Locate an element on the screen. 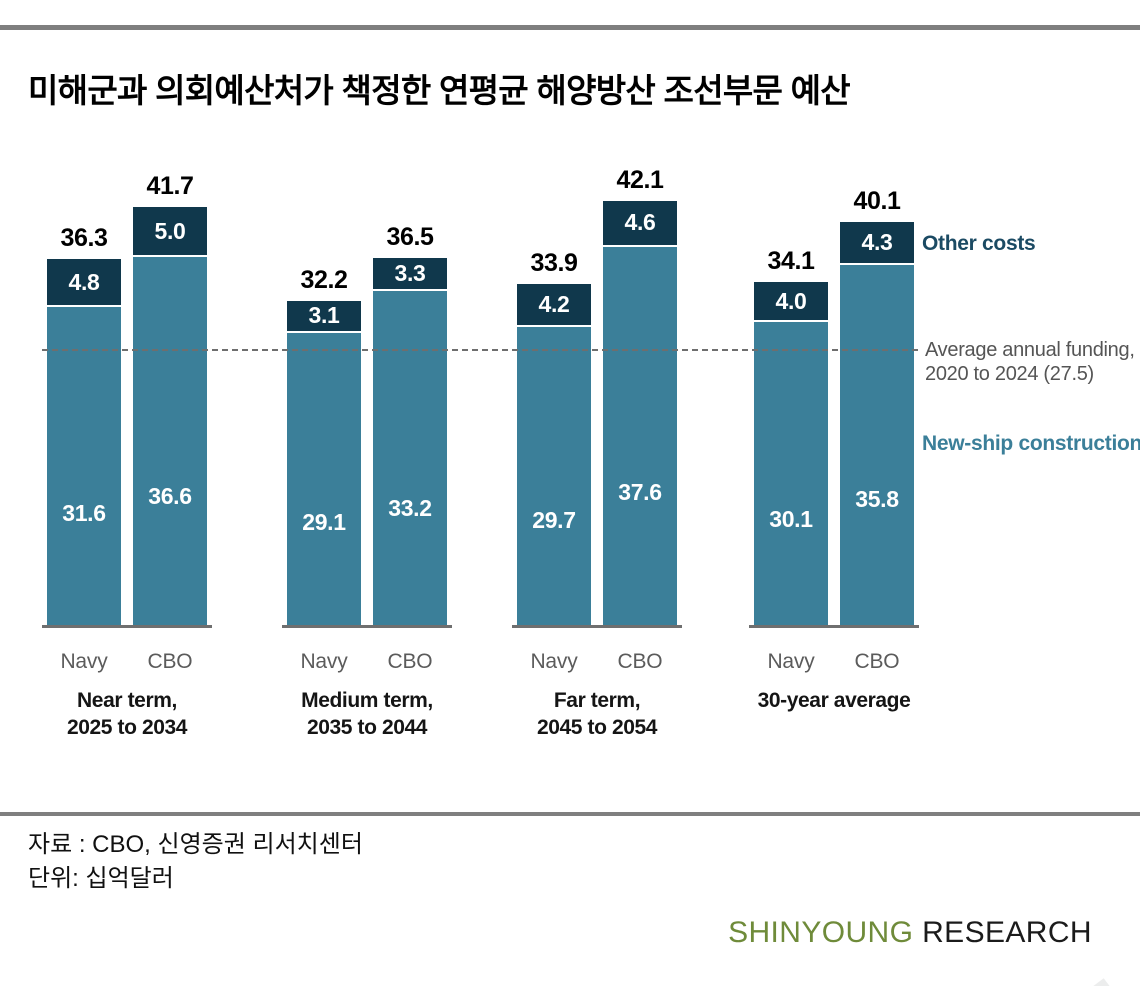 Image resolution: width=1140 pixels, height=986 pixels. footer-source: 자료 : CBO, 신영증권 리서치센터 is located at coordinates (195, 844).